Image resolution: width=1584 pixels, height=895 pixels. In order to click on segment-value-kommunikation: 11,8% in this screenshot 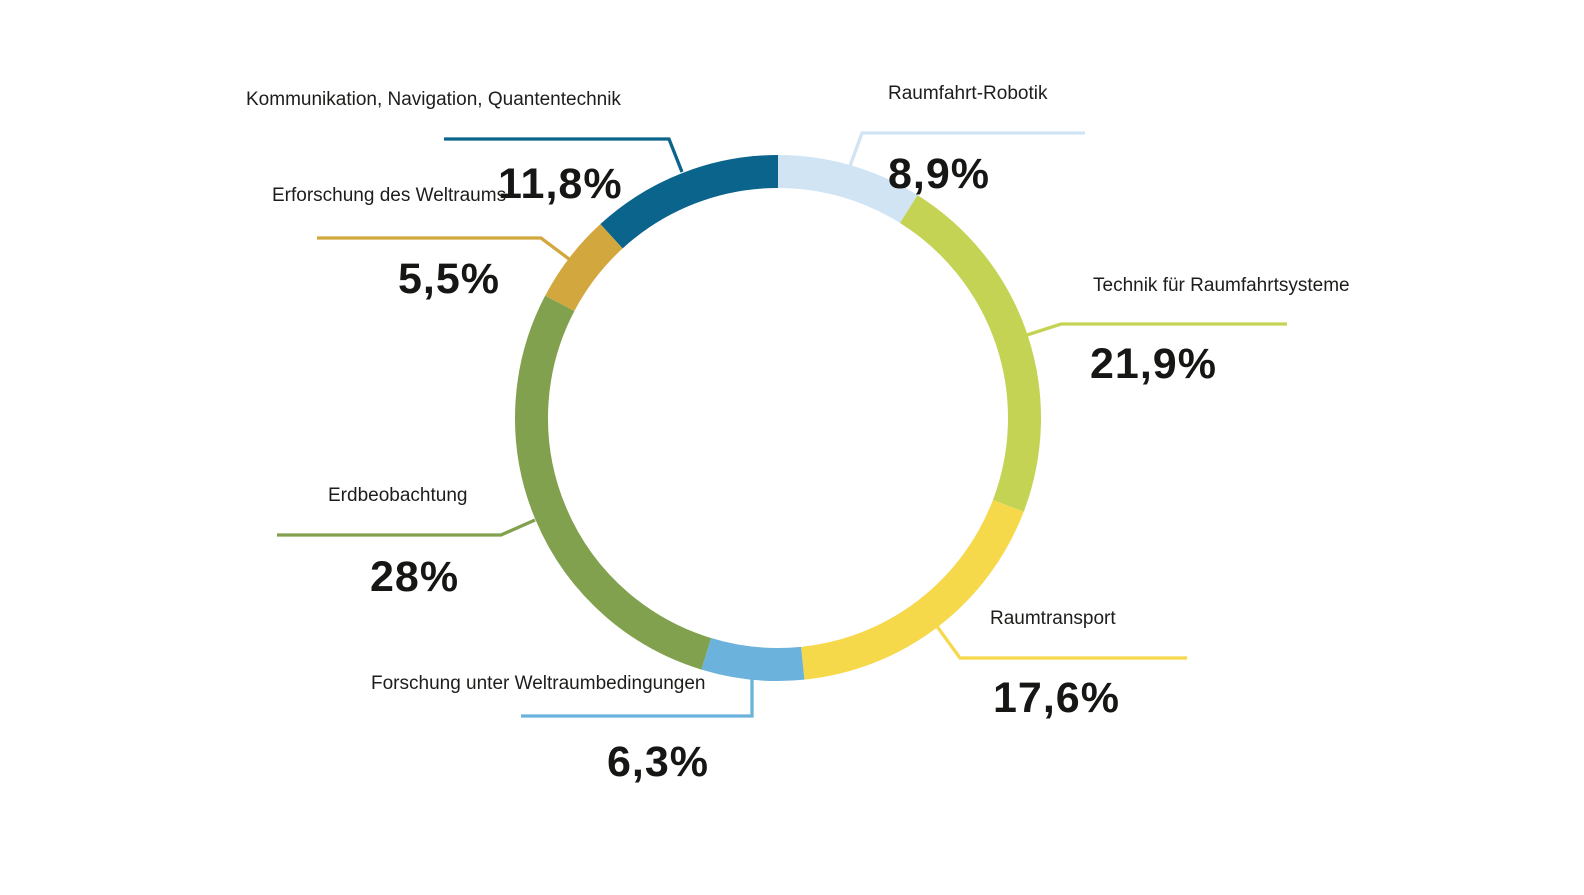, I will do `click(560, 184)`.